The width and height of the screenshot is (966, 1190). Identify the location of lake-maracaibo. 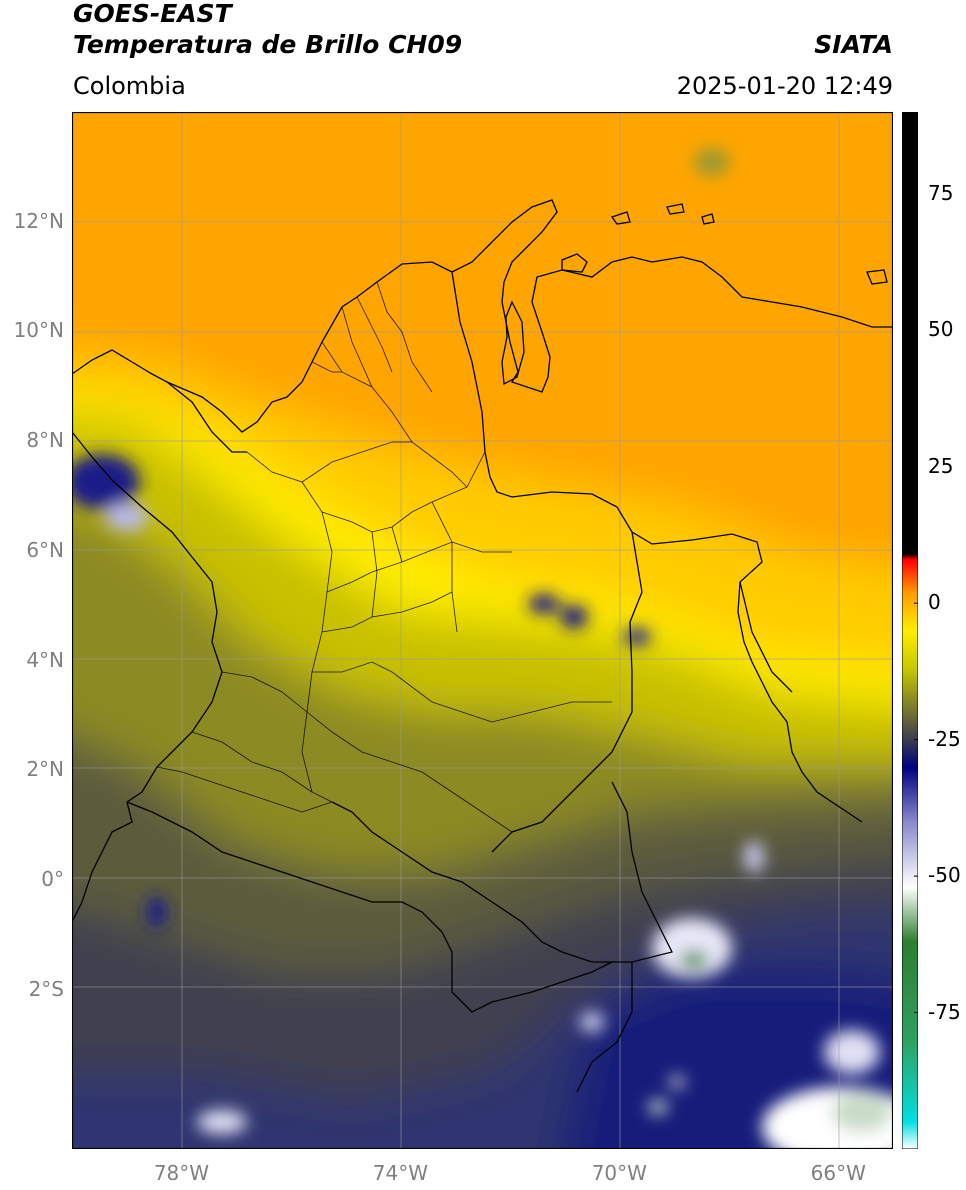
(513, 343).